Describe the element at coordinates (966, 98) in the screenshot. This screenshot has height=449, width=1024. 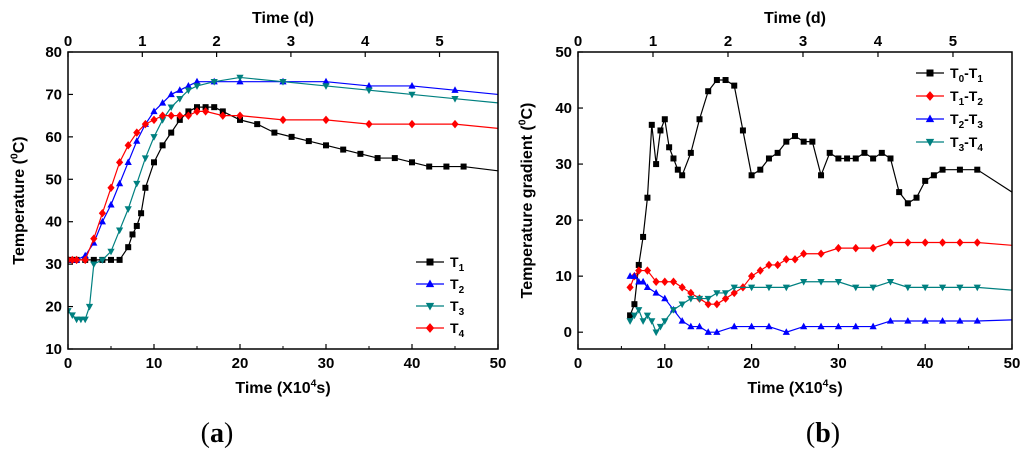
I see `legend-label-1: T1-T2` at that location.